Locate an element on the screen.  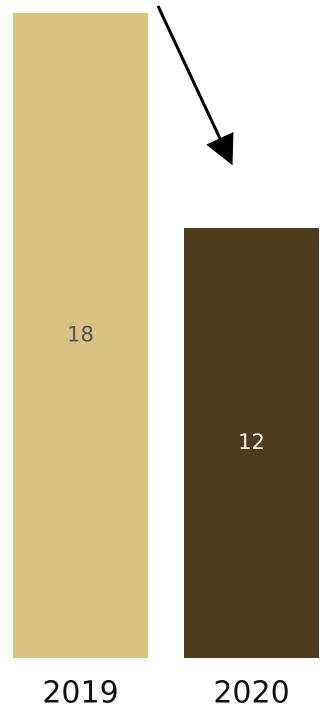
bar-value-label-2019: 18 is located at coordinates (80, 335).